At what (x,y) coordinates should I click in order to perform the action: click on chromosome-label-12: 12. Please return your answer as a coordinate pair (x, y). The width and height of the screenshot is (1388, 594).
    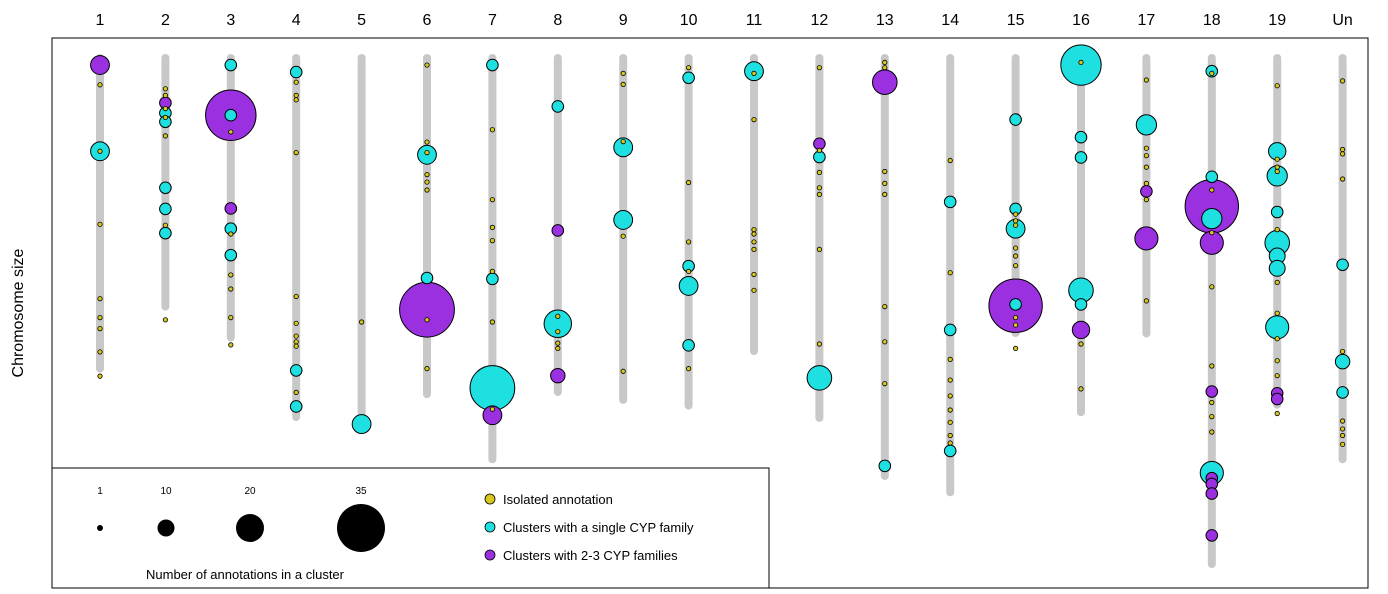
    Looking at the image, I should click on (820, 20).